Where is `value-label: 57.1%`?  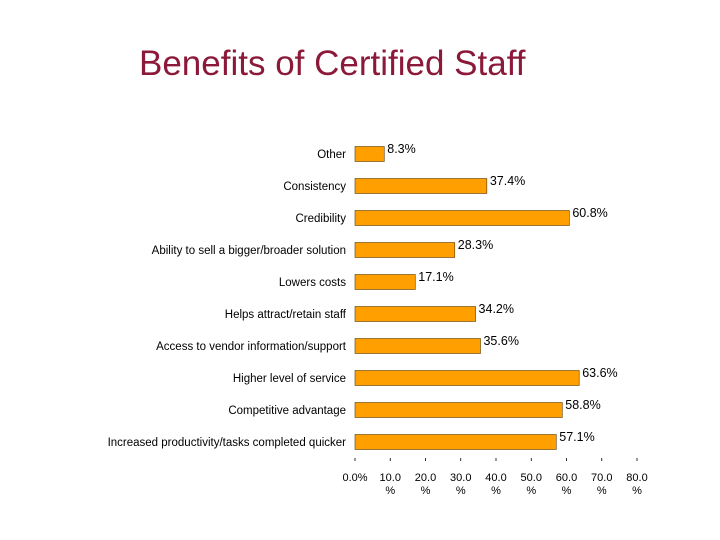
value-label: 57.1% is located at coordinates (576, 437).